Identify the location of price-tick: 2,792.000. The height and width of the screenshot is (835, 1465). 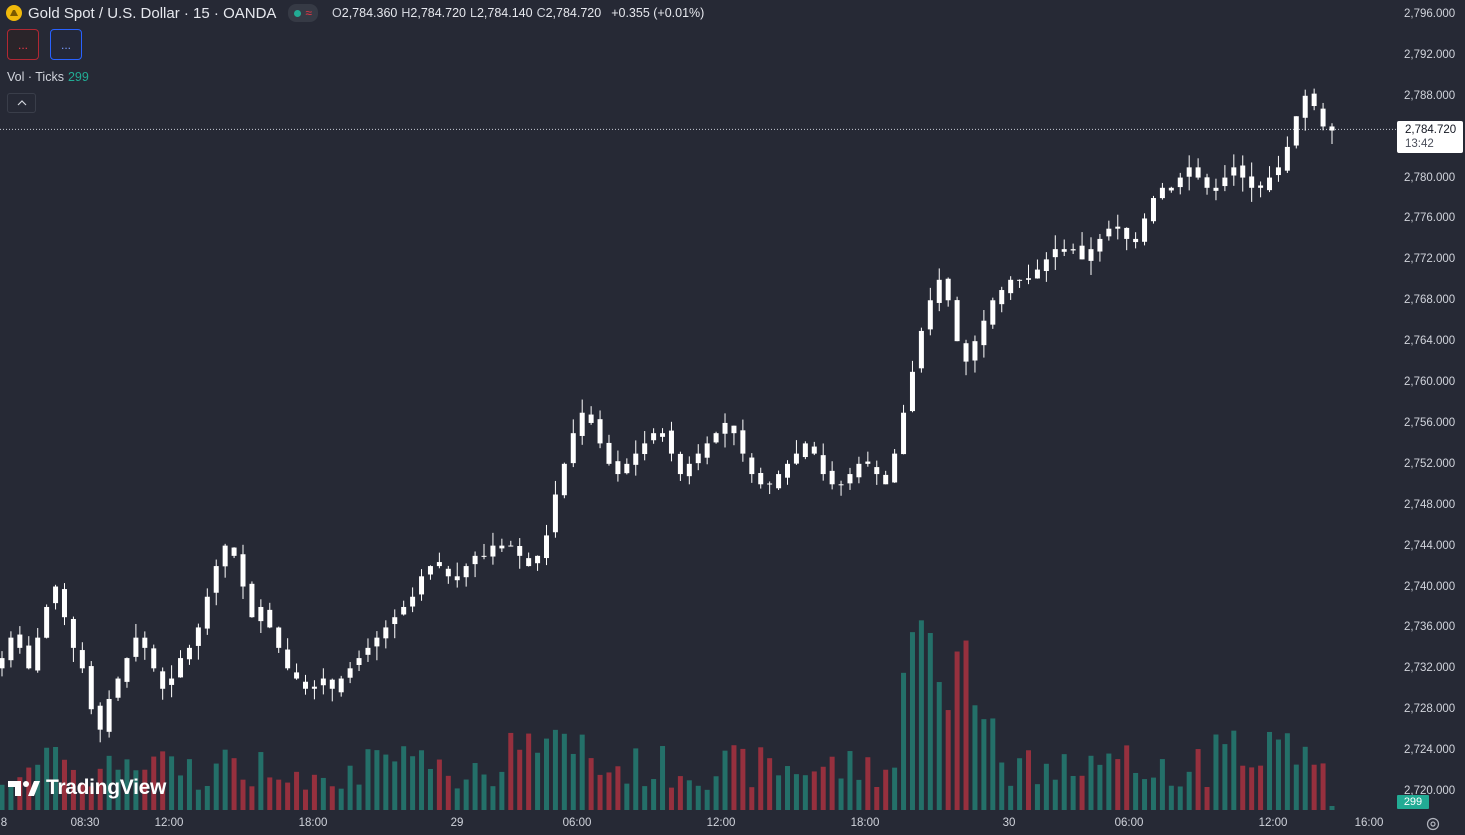
(1430, 54).